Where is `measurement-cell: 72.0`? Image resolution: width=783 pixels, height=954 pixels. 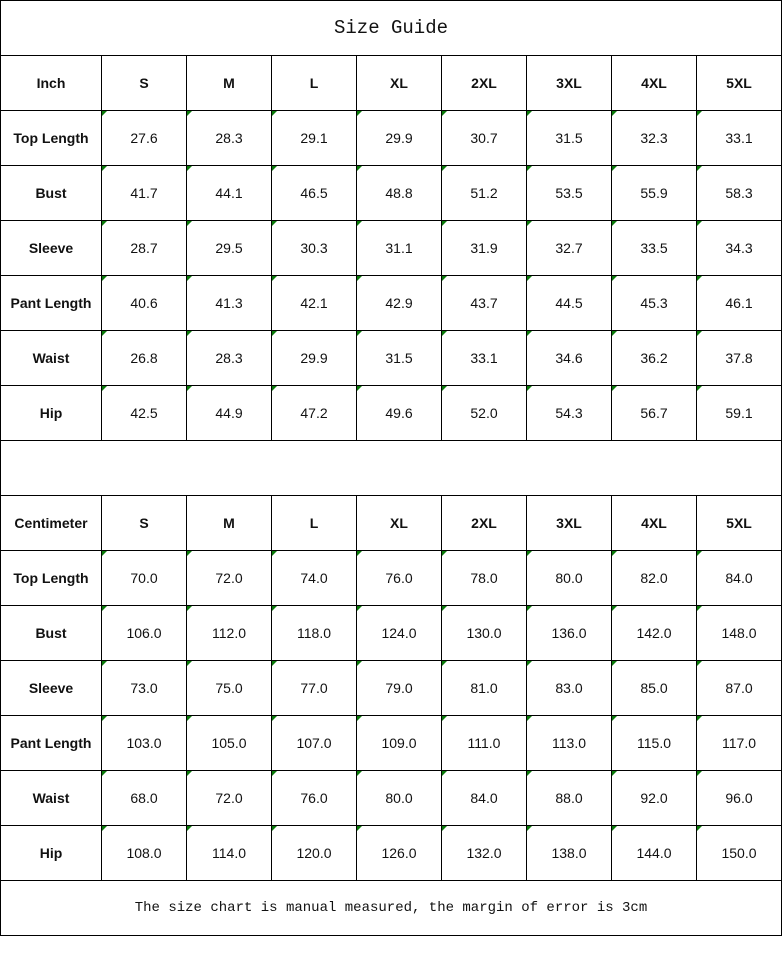
measurement-cell: 72.0 is located at coordinates (229, 798).